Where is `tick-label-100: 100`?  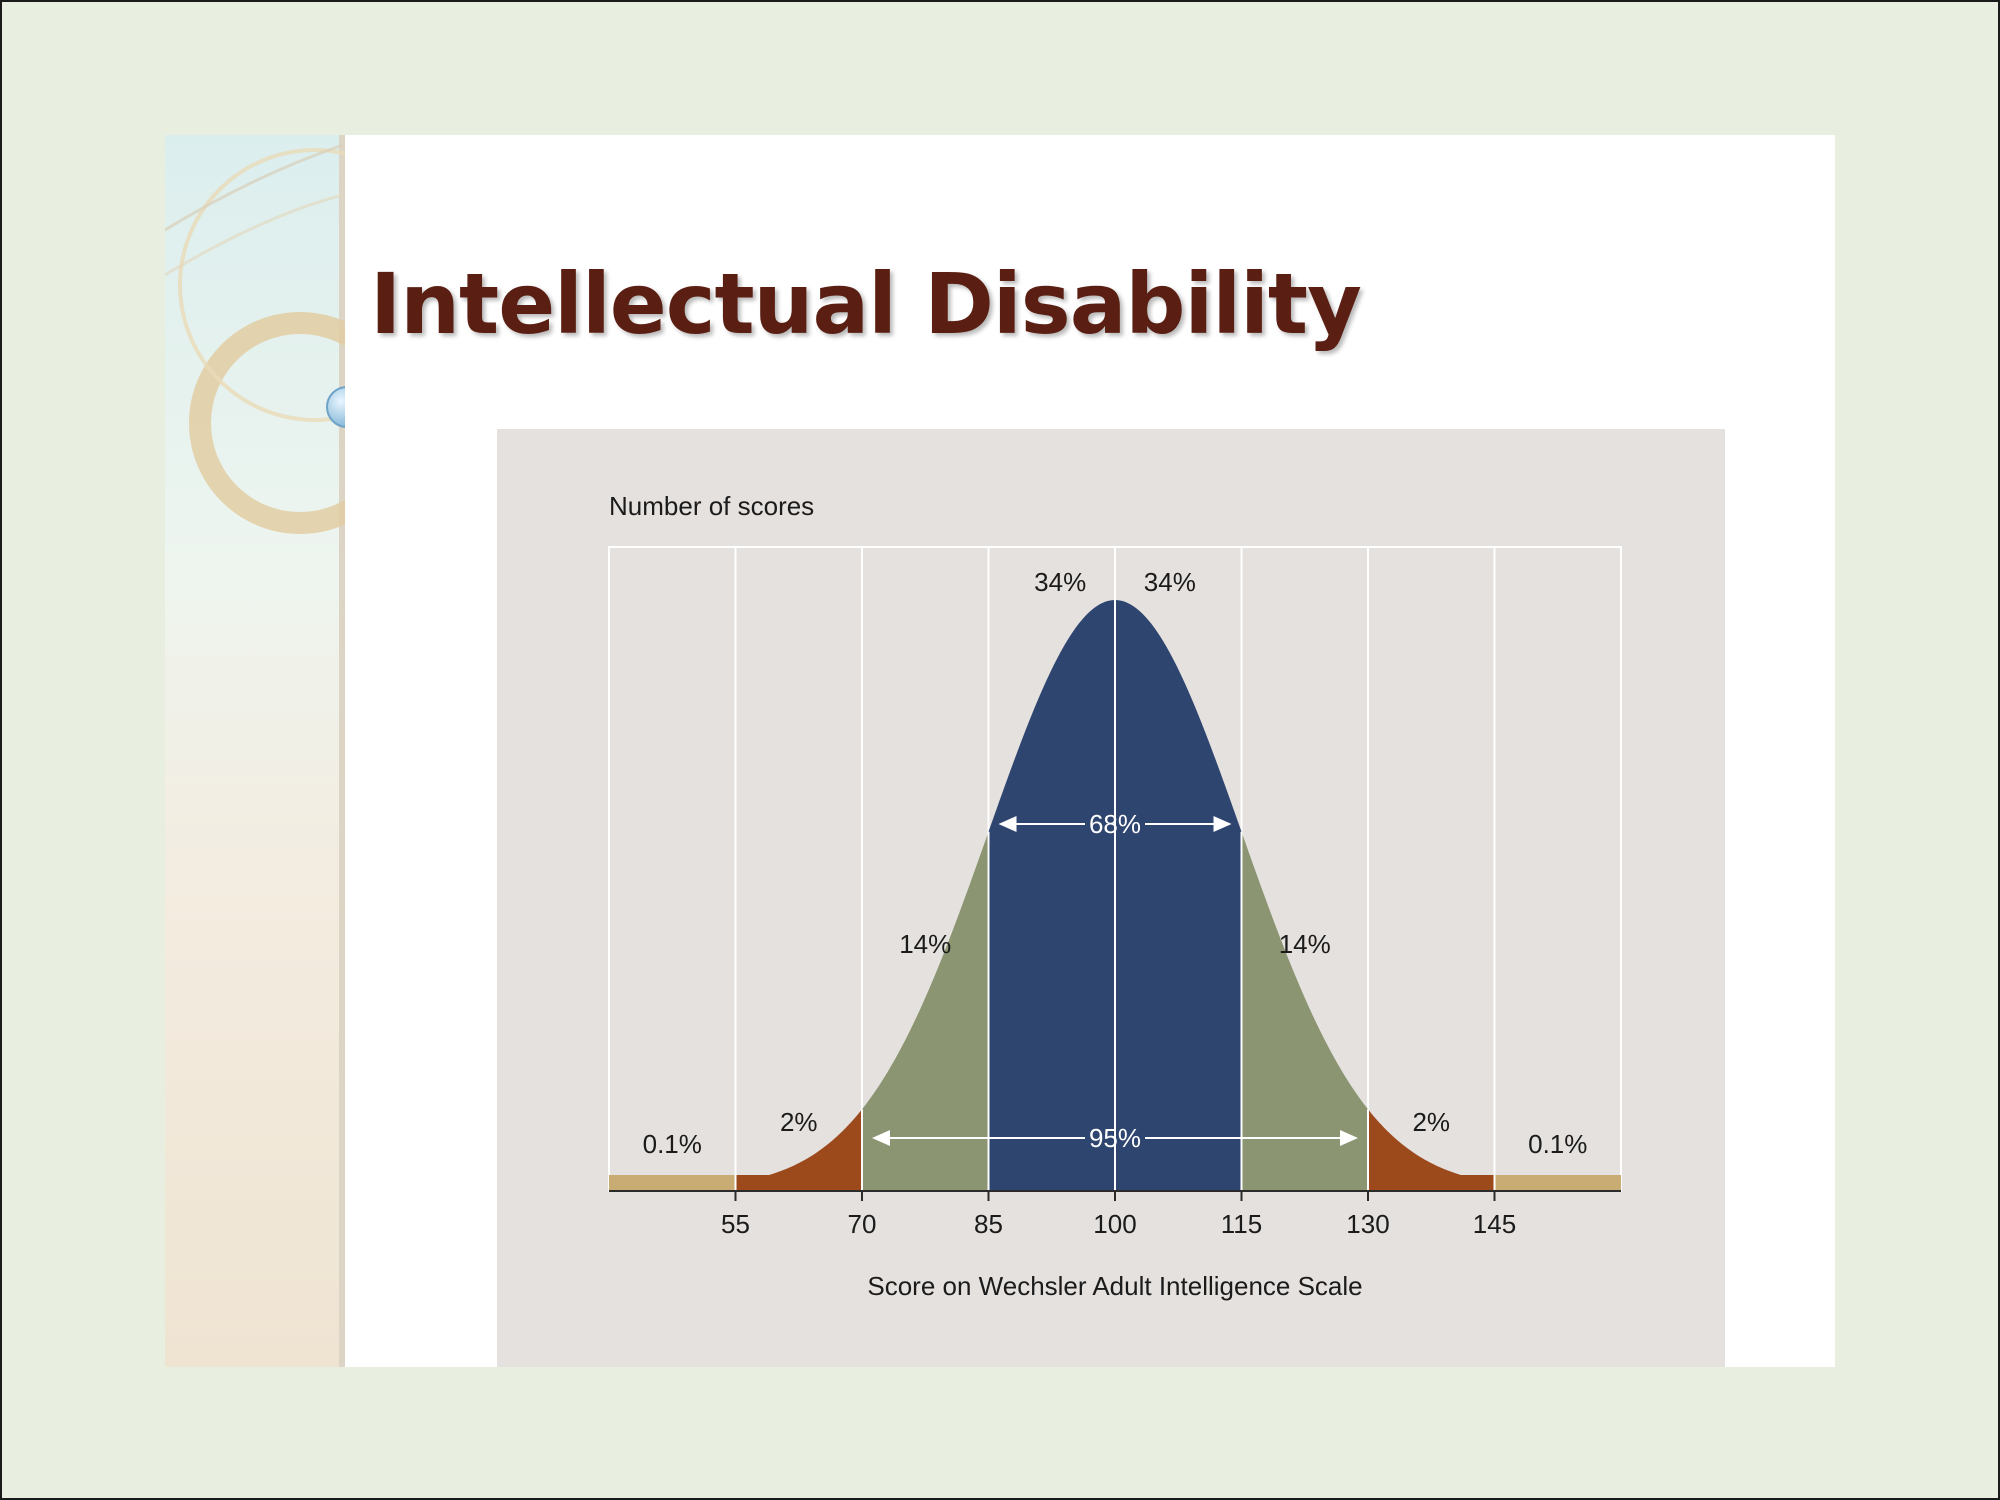 tick-label-100: 100 is located at coordinates (1114, 1224).